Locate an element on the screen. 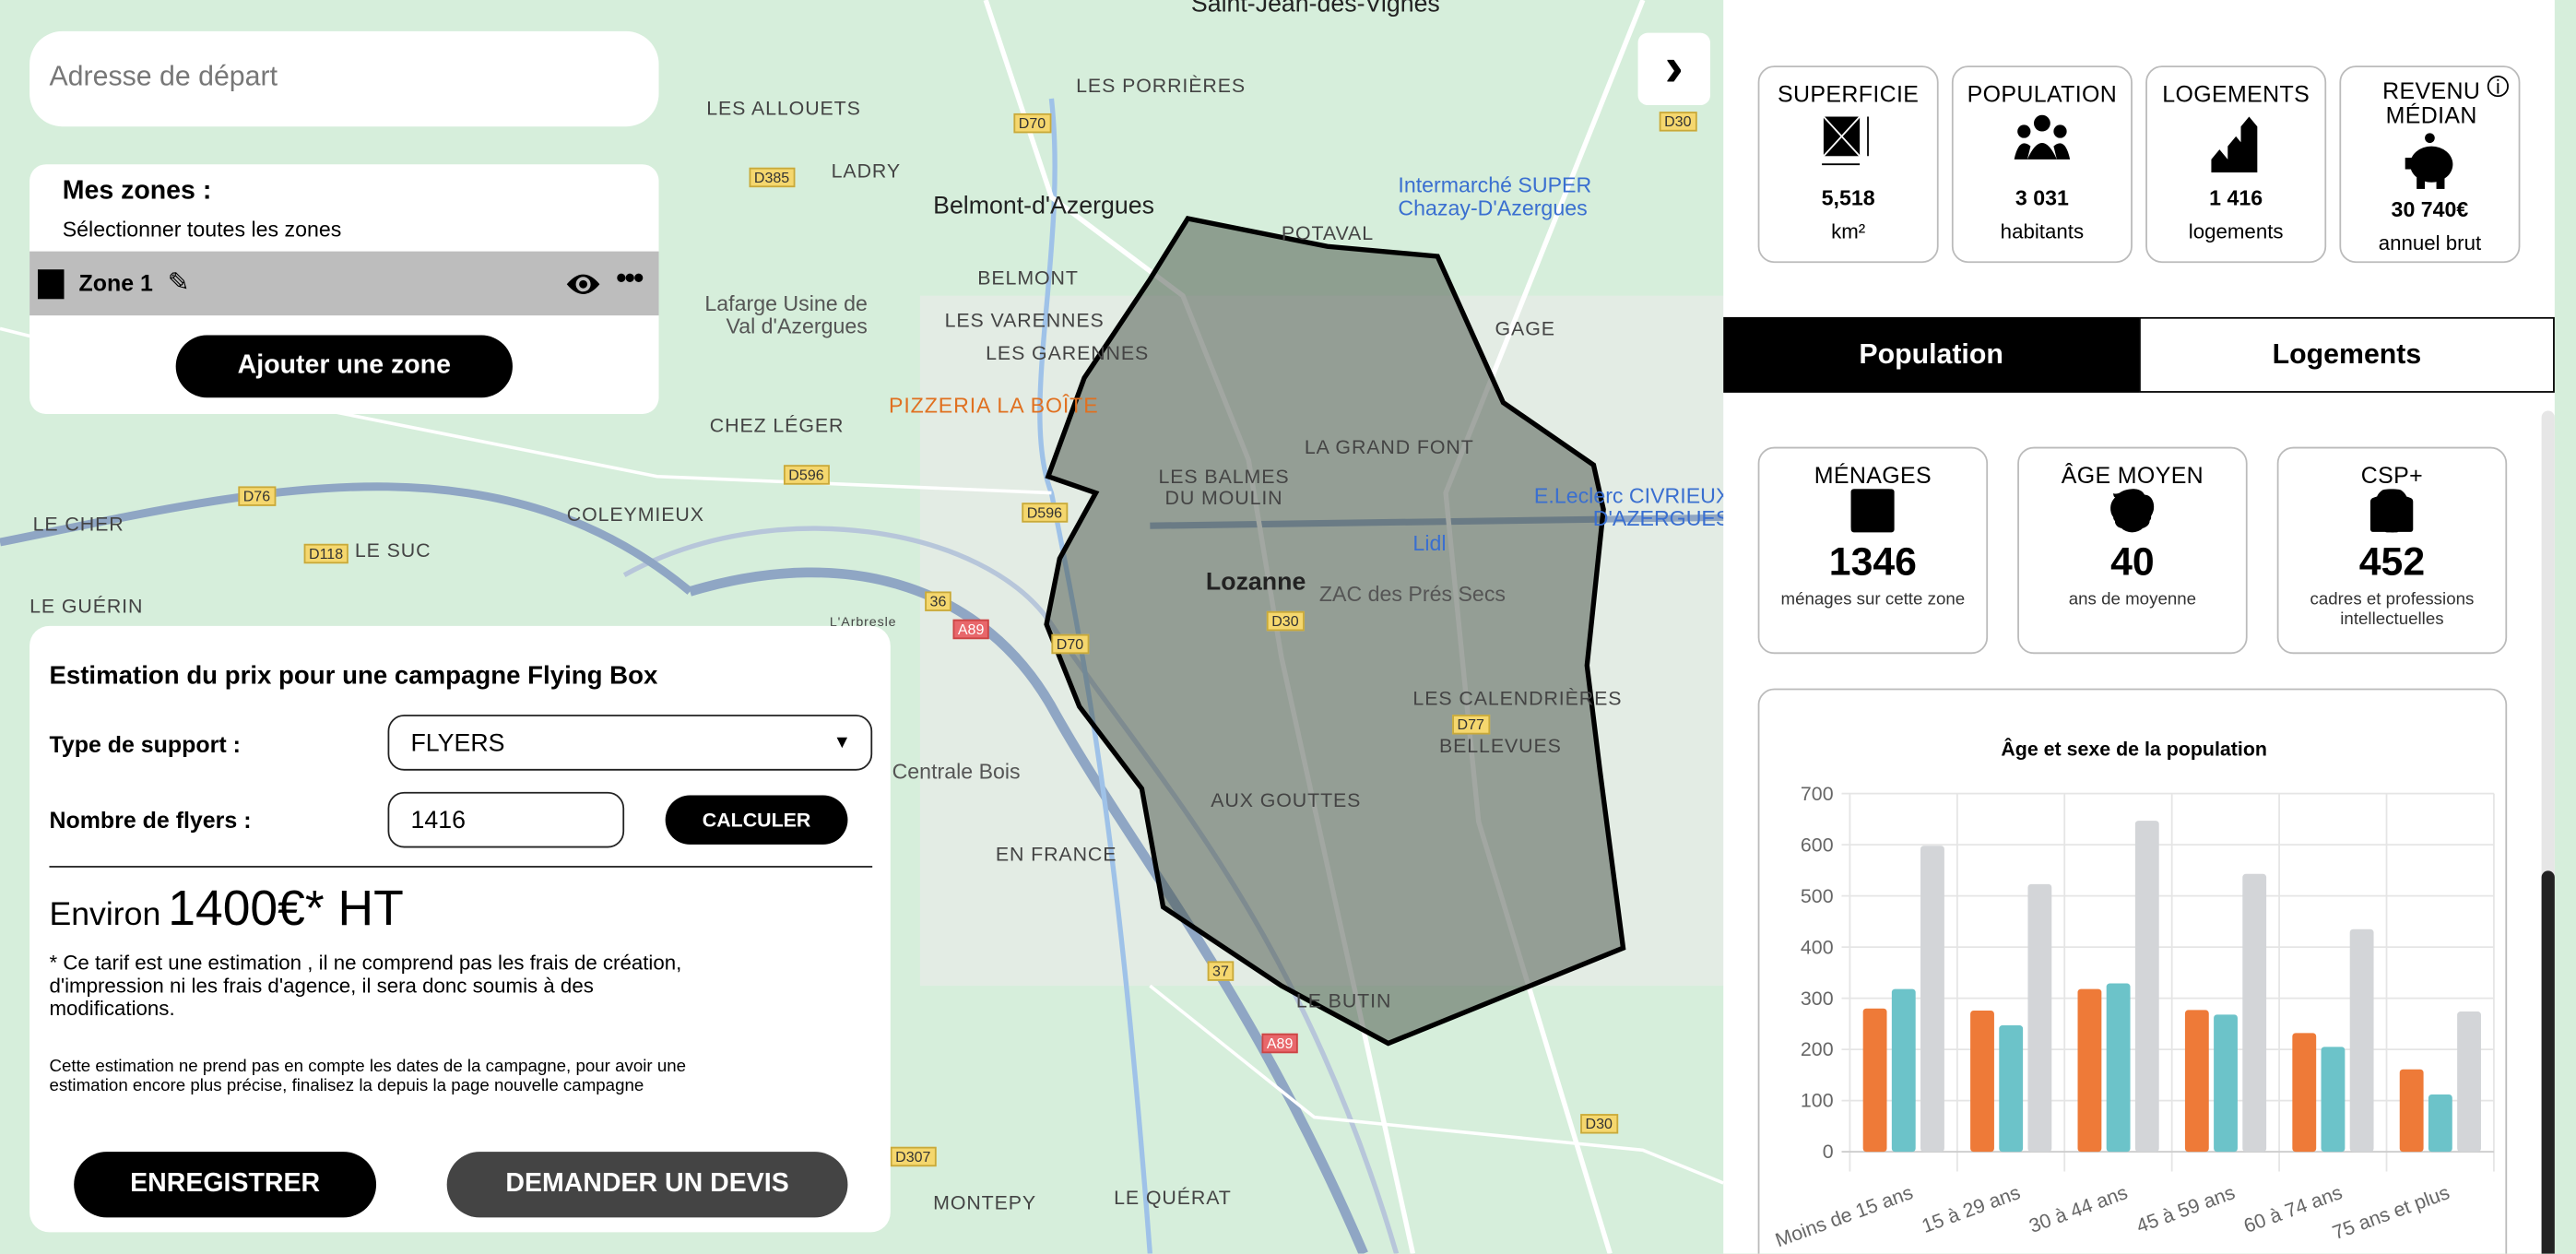  stat-value: 5,518 is located at coordinates (1848, 198).